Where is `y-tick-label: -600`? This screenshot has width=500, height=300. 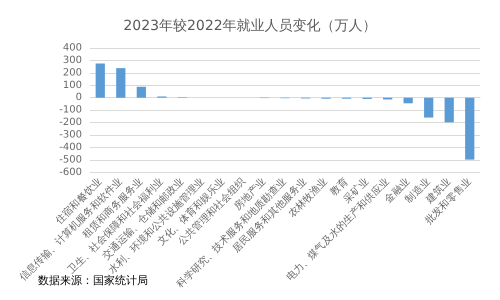
y-tick-label: -600 is located at coordinates (70, 172).